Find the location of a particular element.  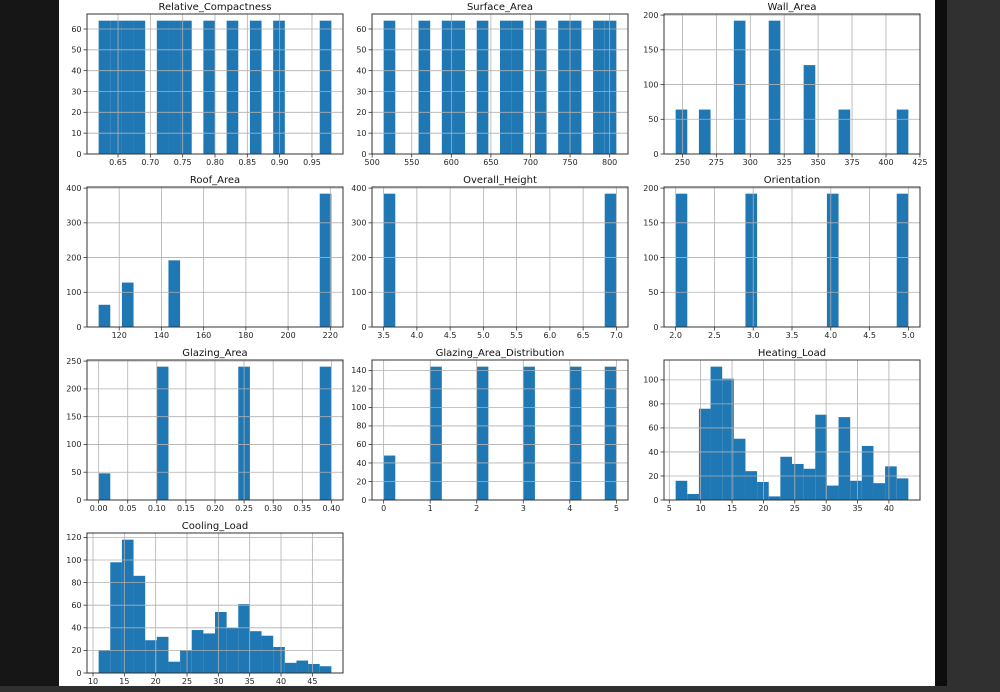

x-tick-label: 30 is located at coordinates (218, 681).